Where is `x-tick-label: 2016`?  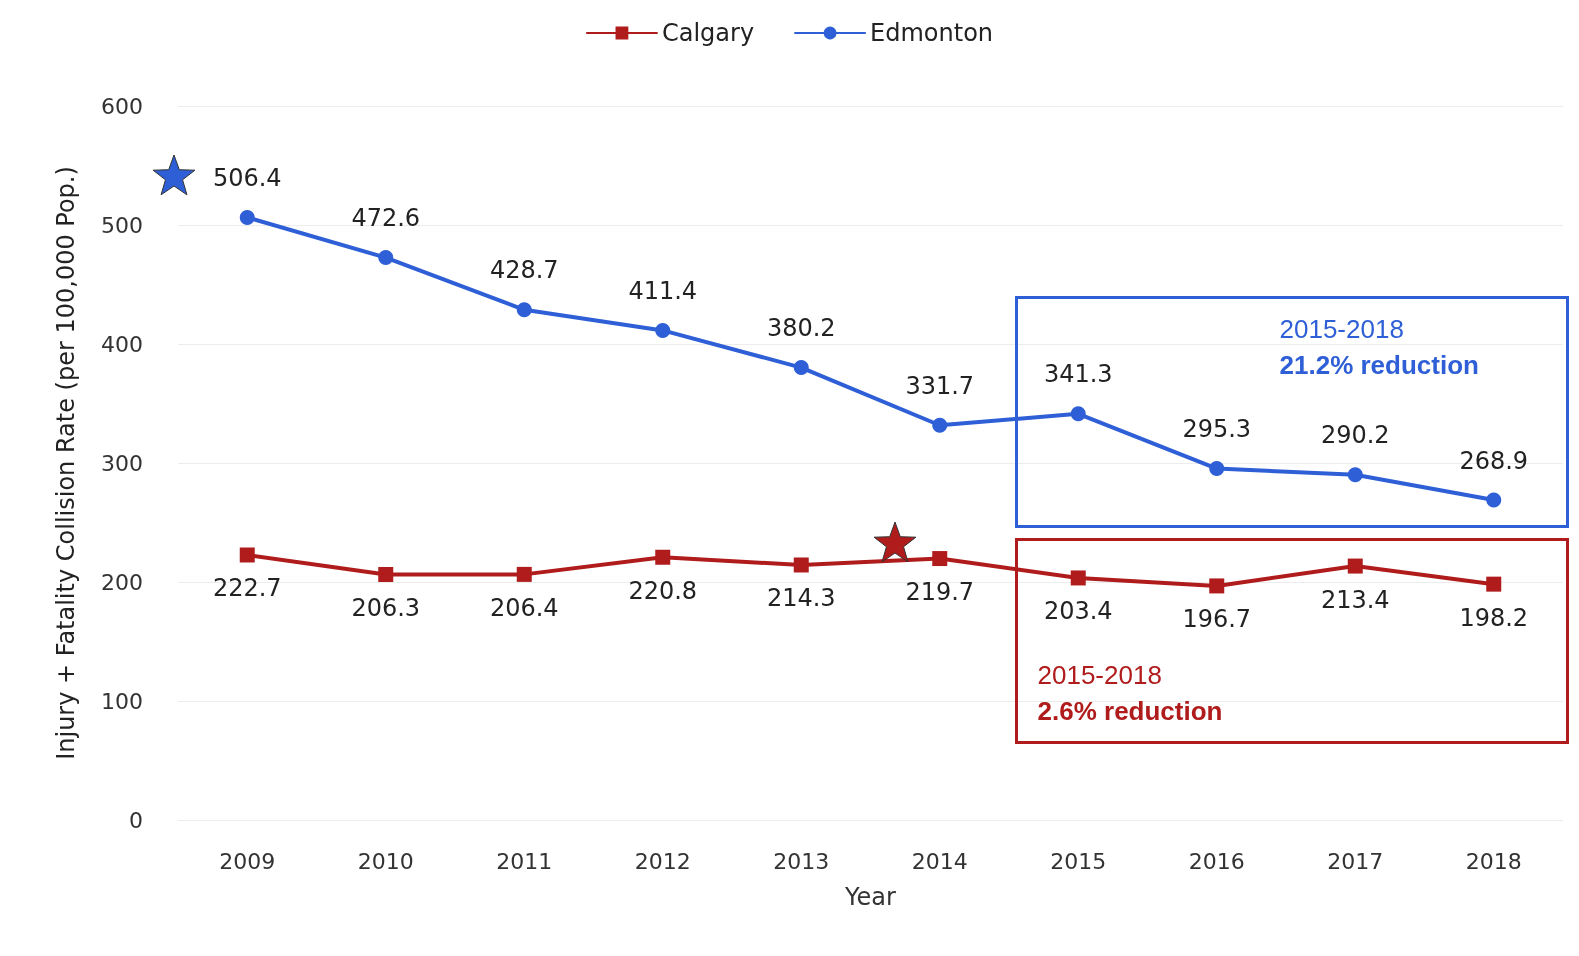
x-tick-label: 2016 is located at coordinates (1216, 861).